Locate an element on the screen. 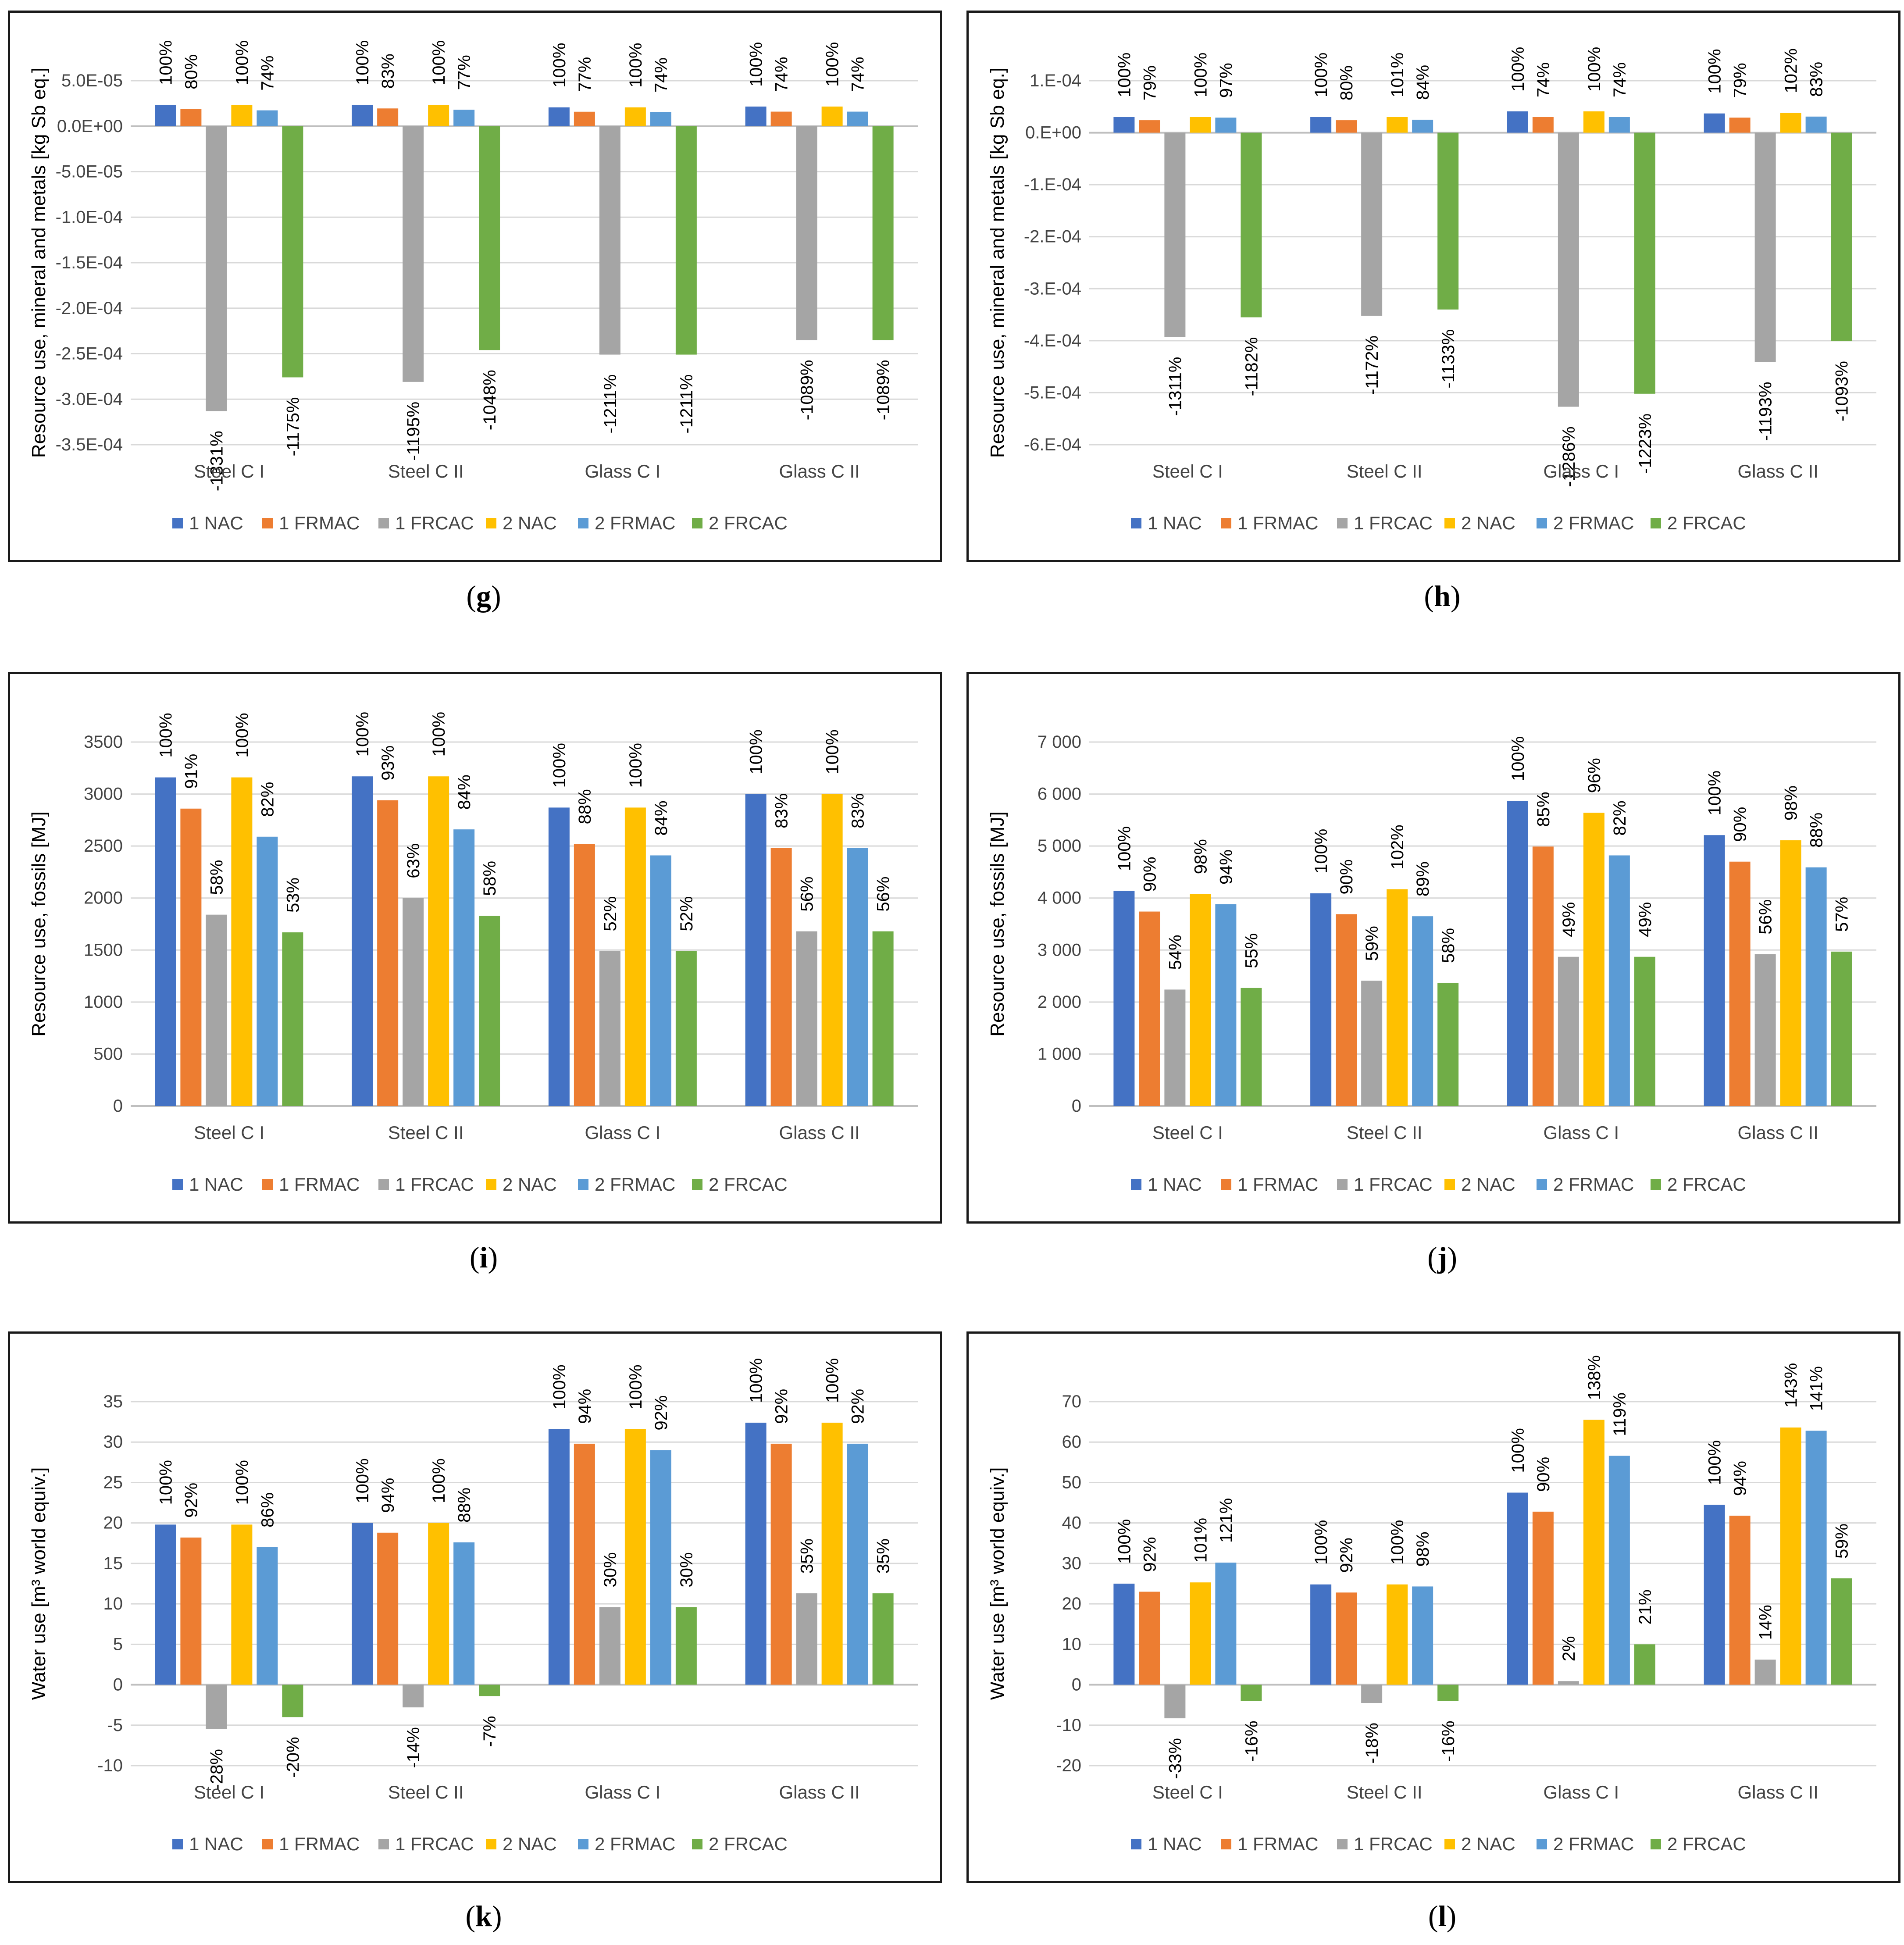 The image size is (1904, 1945). y-tick-label: 4 000 is located at coordinates (1059, 898).